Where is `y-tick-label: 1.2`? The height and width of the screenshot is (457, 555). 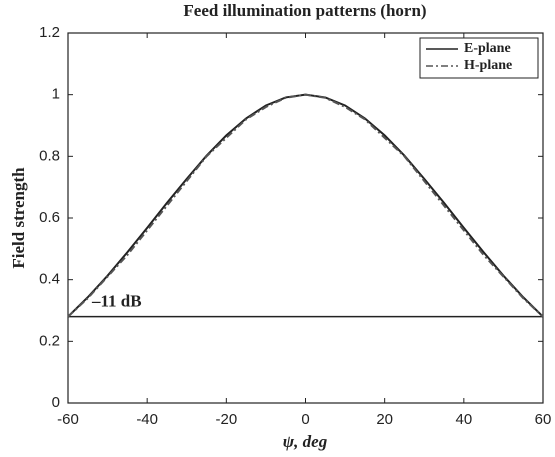 y-tick-label: 1.2 is located at coordinates (49, 32).